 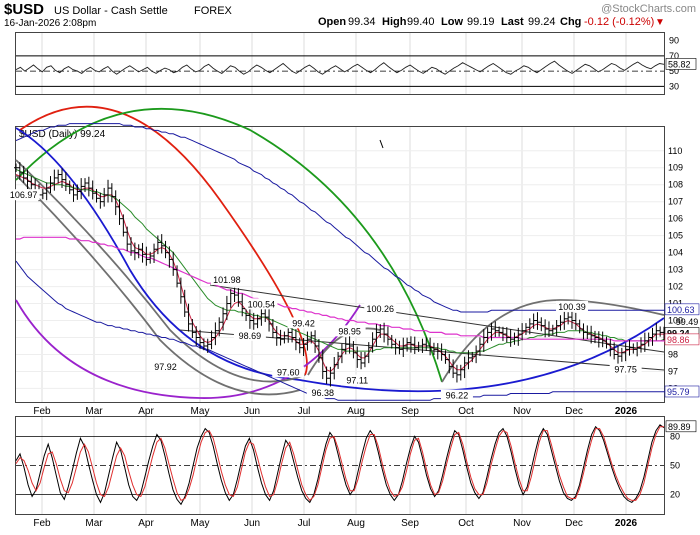 I want to click on upper-oscillator-line, so click(x=340, y=67).